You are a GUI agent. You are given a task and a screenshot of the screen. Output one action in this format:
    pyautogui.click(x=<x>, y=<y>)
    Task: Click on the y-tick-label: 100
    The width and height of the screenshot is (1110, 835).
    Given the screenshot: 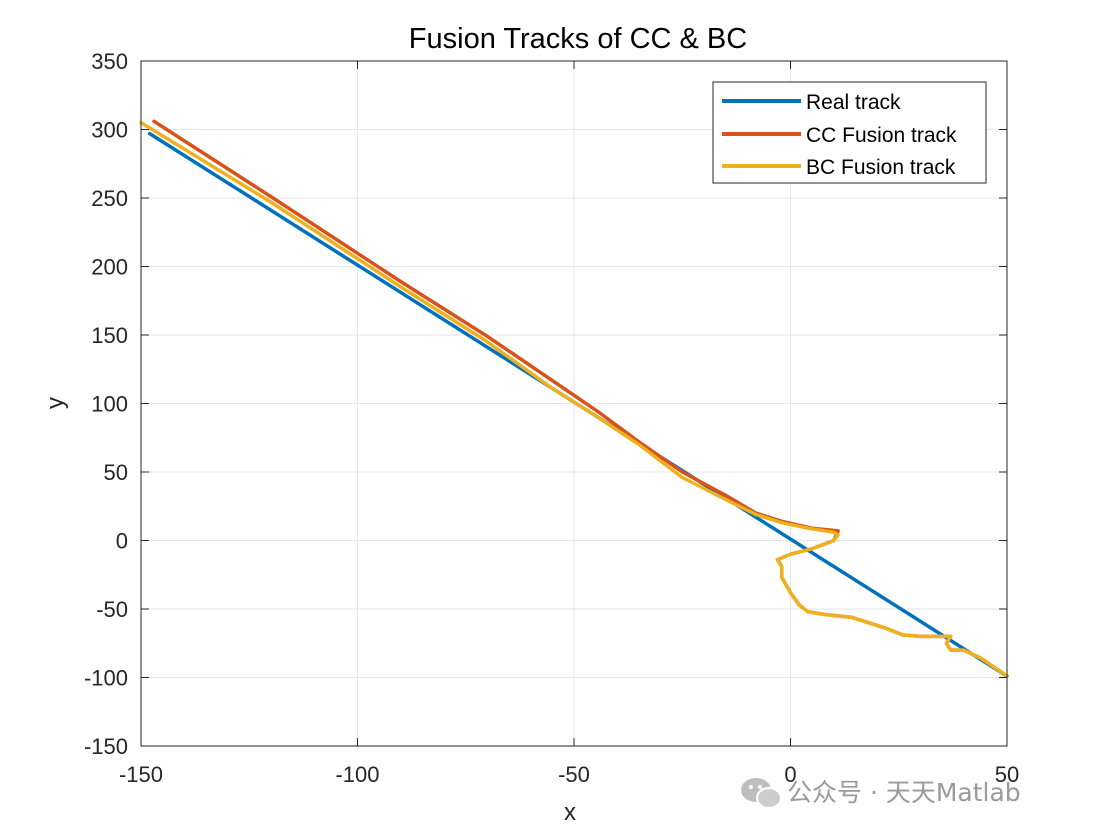 What is the action you would take?
    pyautogui.click(x=109, y=404)
    